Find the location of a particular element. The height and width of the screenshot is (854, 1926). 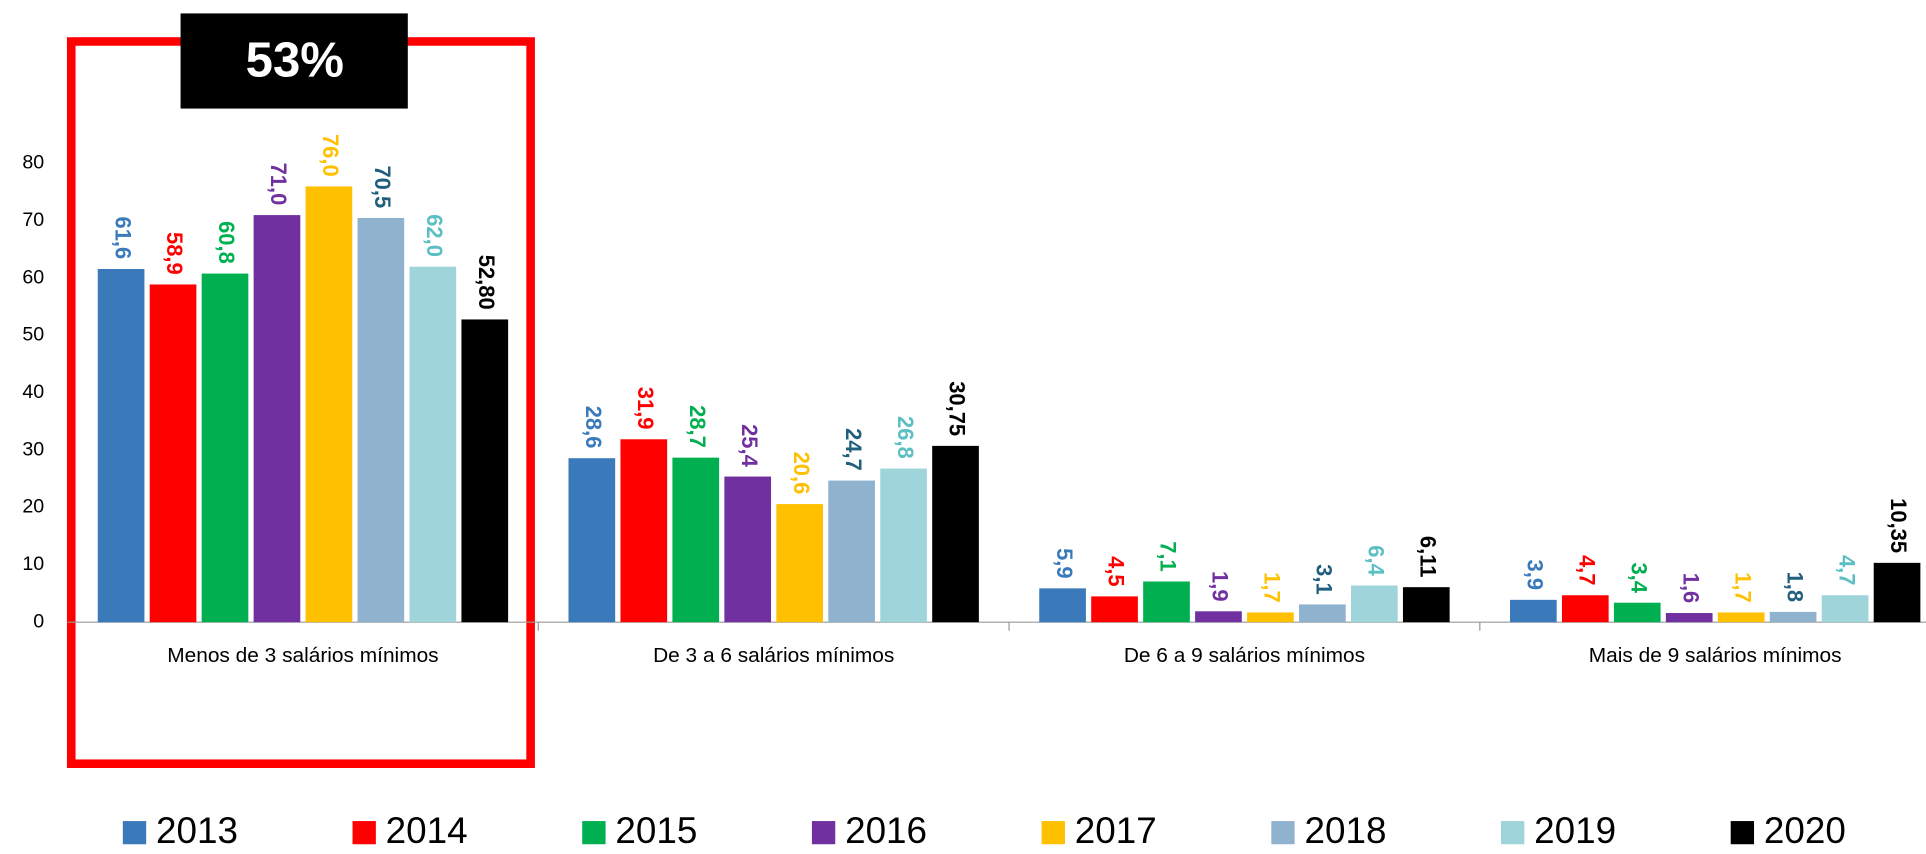

y-tick-label: 10 is located at coordinates (33, 564).